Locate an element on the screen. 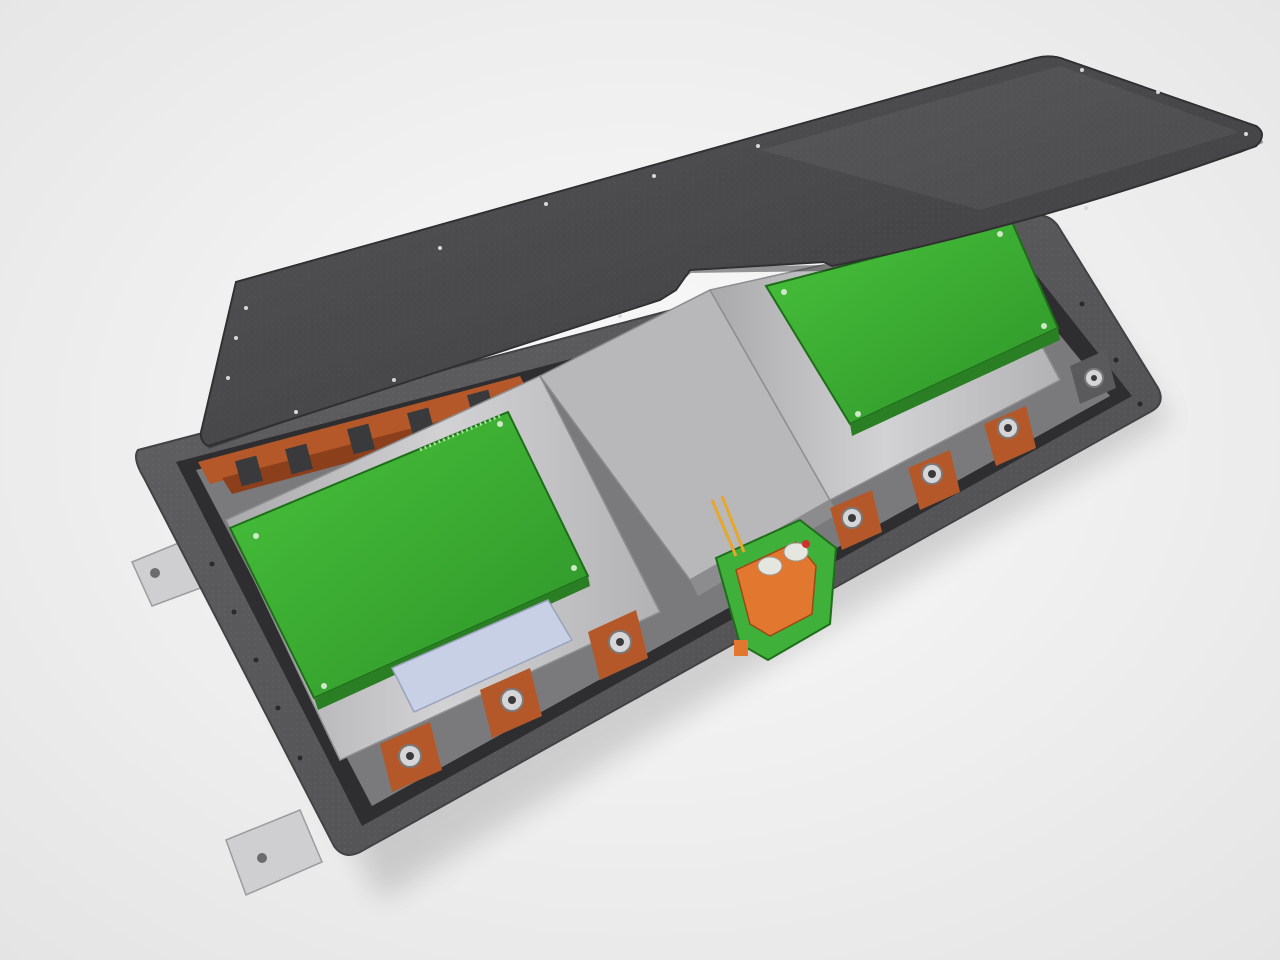  lid-highlight is located at coordinates (1000, 138).